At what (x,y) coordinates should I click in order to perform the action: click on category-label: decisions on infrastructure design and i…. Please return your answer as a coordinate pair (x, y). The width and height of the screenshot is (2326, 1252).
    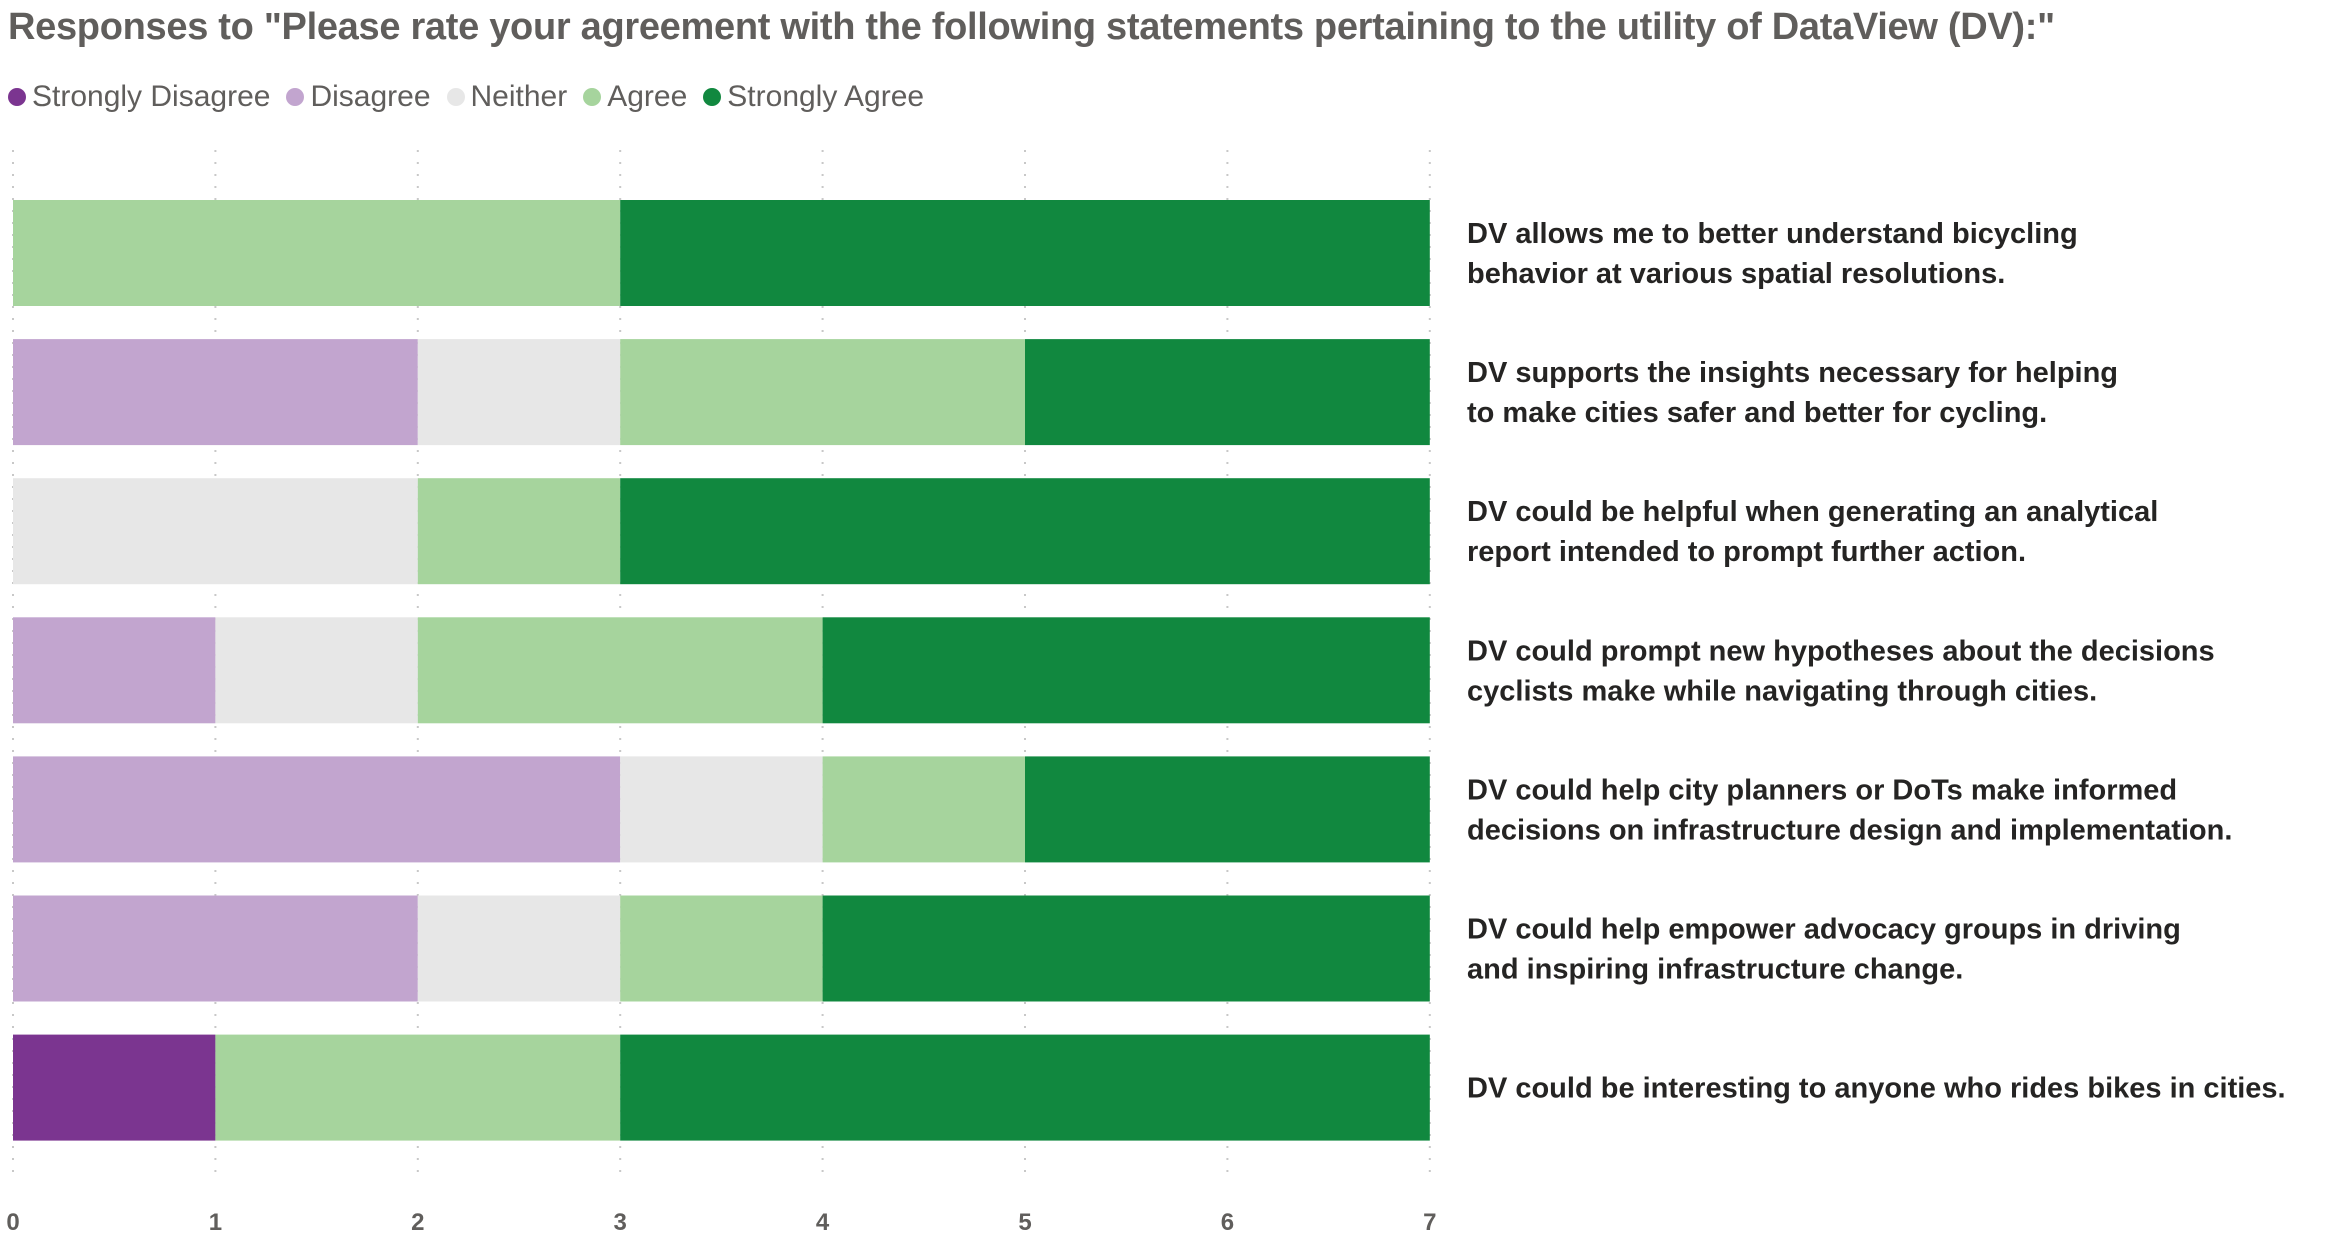
    Looking at the image, I should click on (1849, 830).